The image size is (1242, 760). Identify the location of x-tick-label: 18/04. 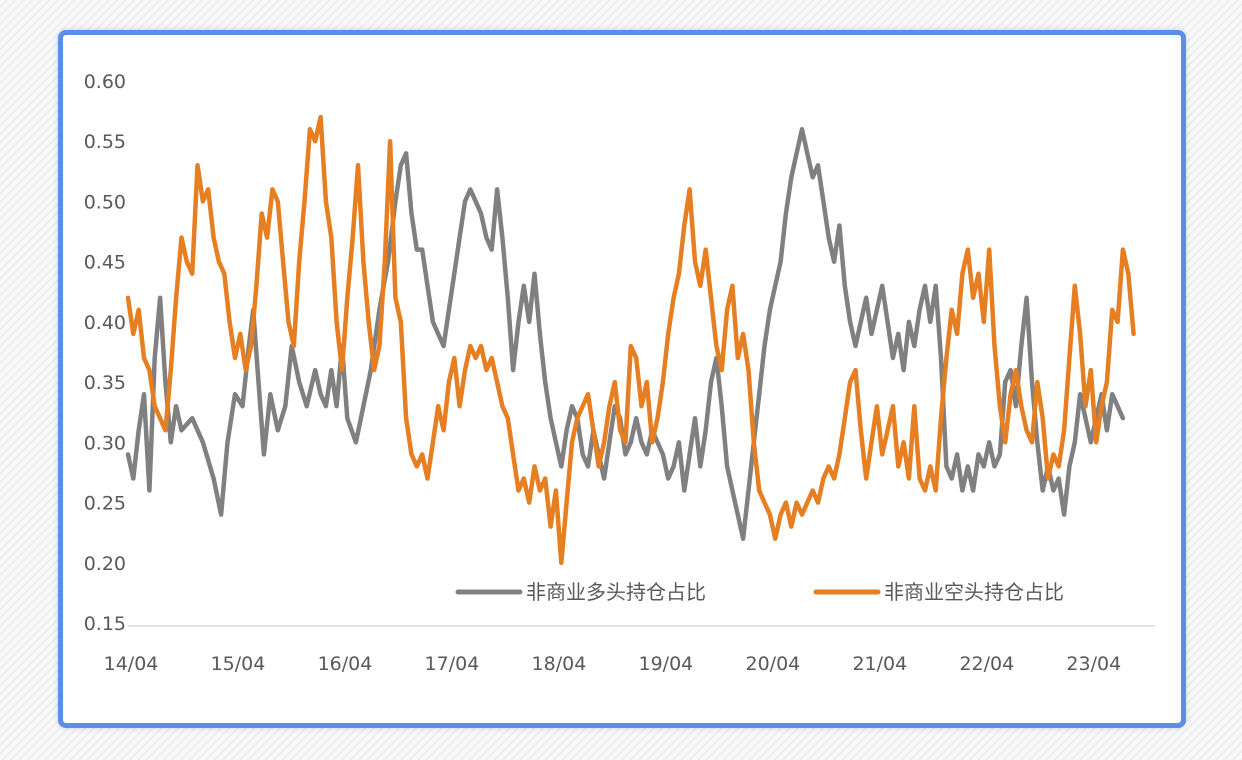
(559, 664).